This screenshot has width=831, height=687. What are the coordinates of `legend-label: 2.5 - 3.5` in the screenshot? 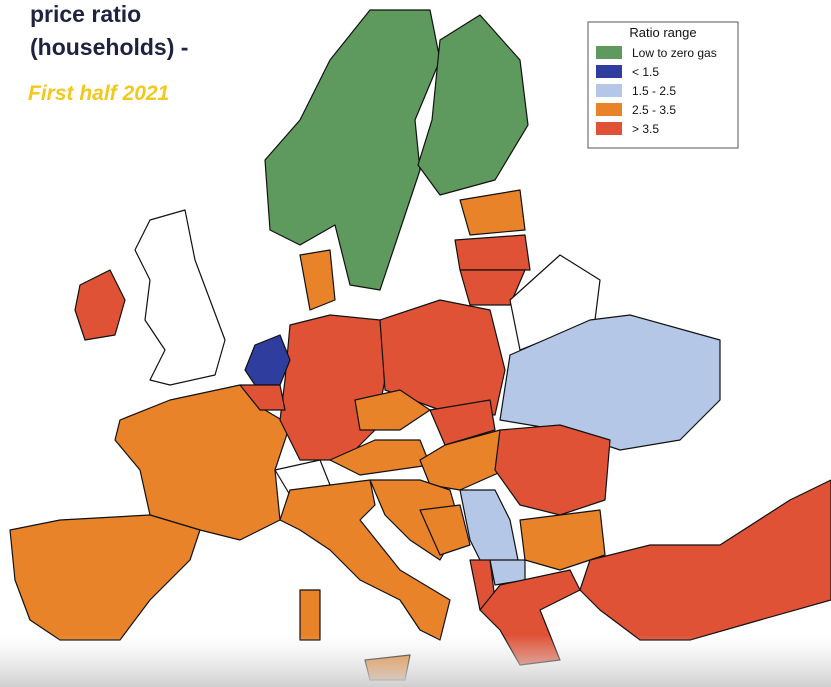 It's located at (654, 110).